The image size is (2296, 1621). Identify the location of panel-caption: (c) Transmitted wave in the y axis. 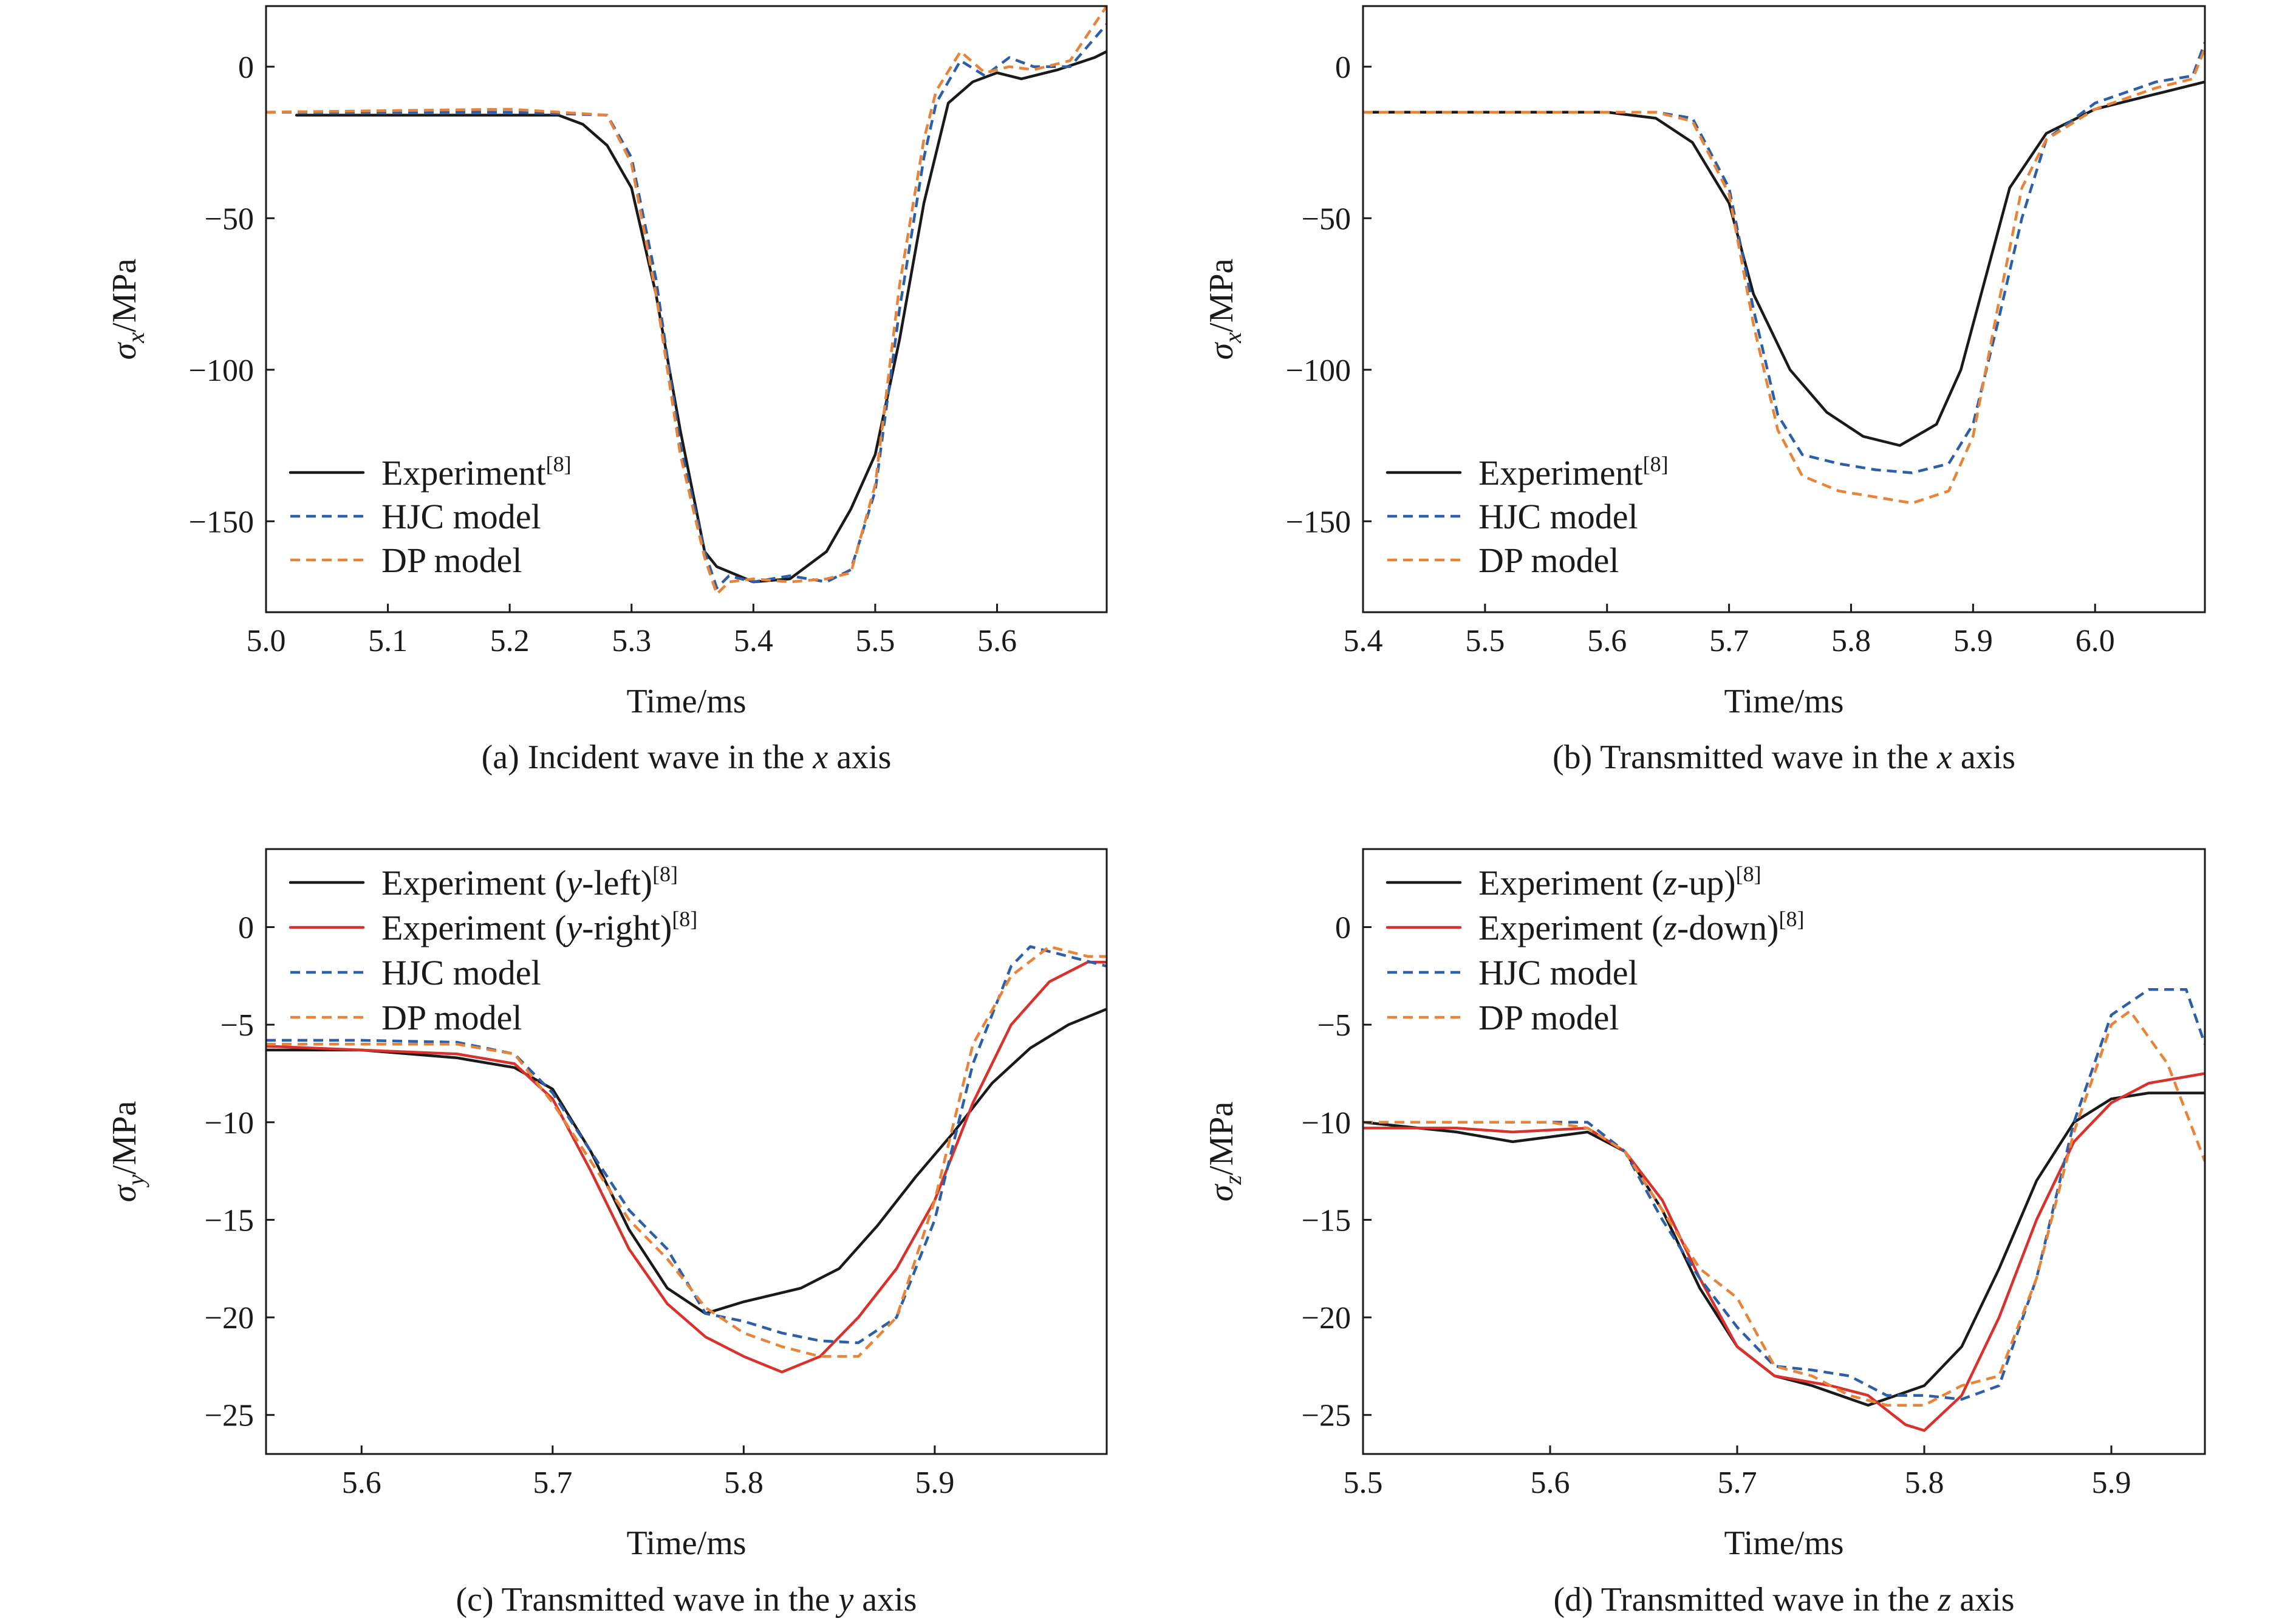
(686, 1600).